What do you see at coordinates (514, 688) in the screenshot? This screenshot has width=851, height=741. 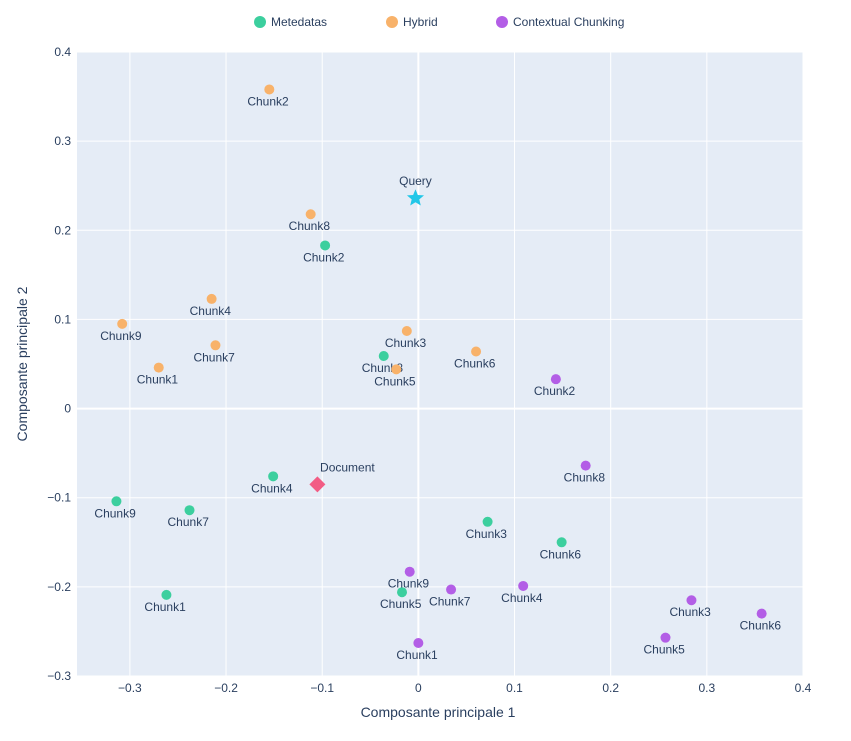 I see `x-tick-label: 0.1` at bounding box center [514, 688].